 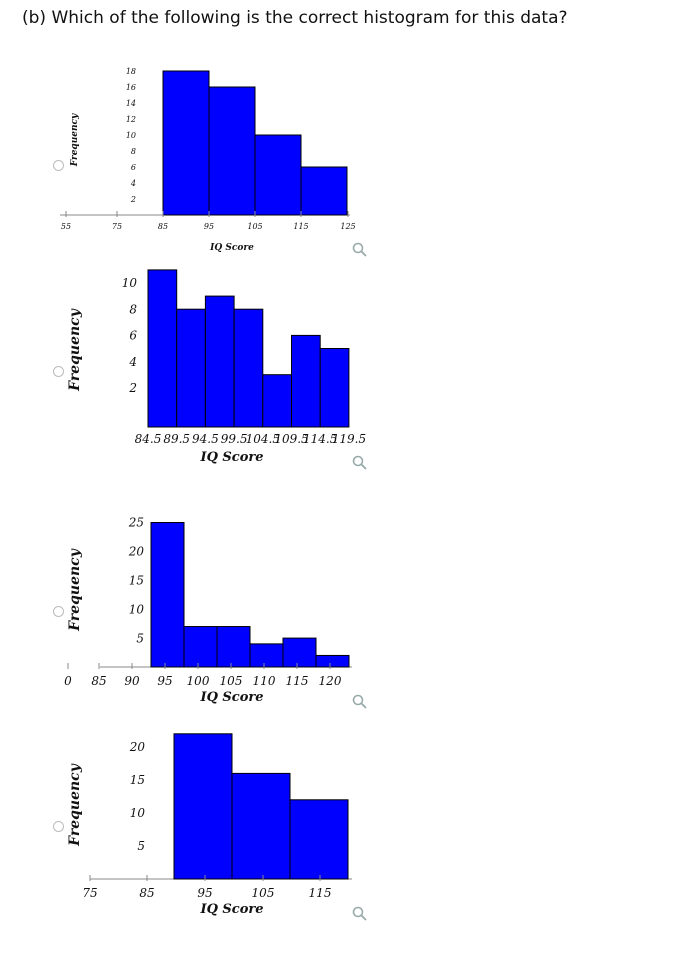 I want to click on x-tick-label: 90, so click(x=132, y=681).